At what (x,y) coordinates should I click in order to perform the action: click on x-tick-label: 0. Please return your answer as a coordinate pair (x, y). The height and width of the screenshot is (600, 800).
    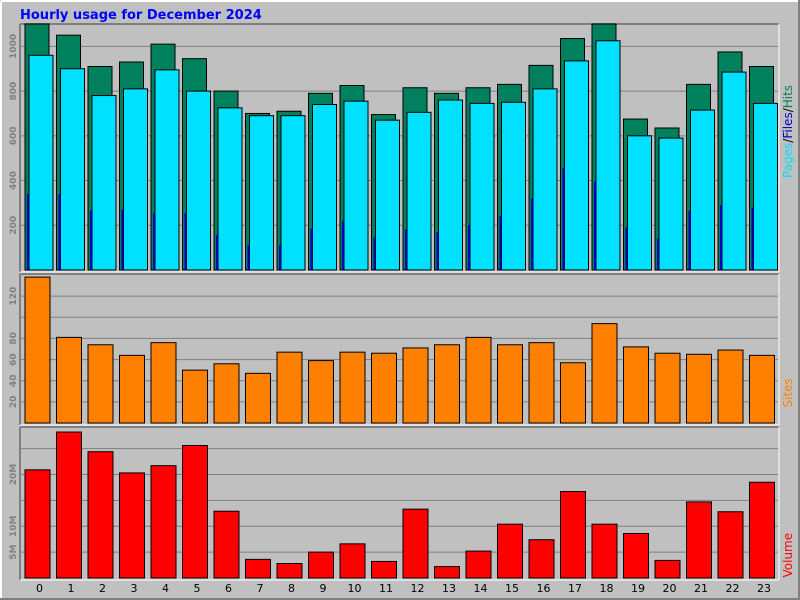
    Looking at the image, I should click on (39, 588).